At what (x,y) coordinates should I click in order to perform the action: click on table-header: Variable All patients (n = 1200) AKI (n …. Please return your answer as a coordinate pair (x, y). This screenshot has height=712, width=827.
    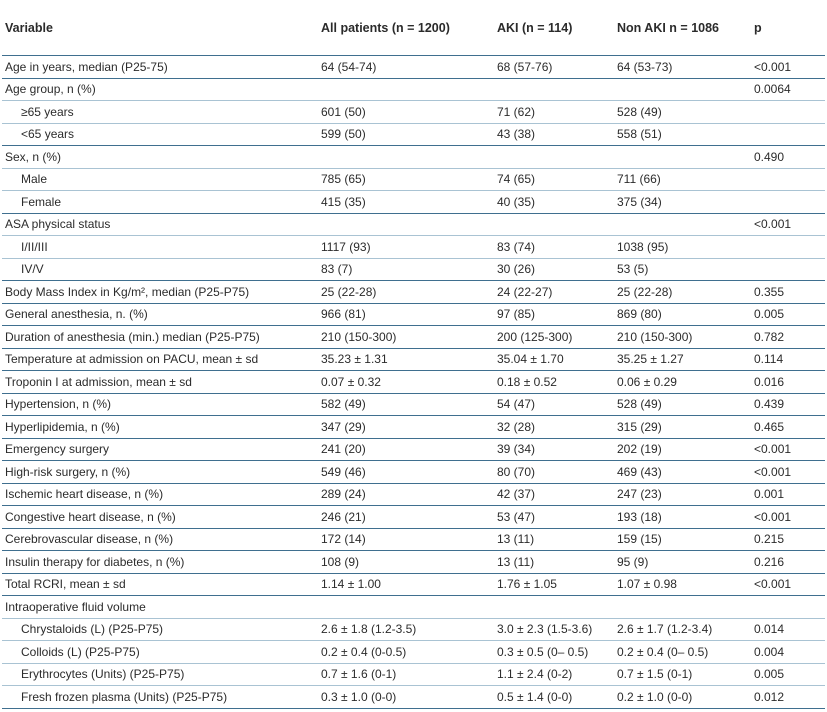
    Looking at the image, I should click on (413, 28).